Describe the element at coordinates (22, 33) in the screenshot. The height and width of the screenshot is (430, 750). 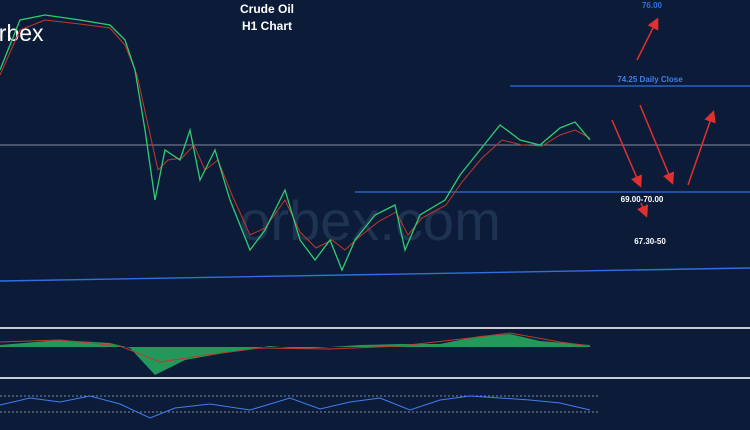
I see `logo: orbex` at that location.